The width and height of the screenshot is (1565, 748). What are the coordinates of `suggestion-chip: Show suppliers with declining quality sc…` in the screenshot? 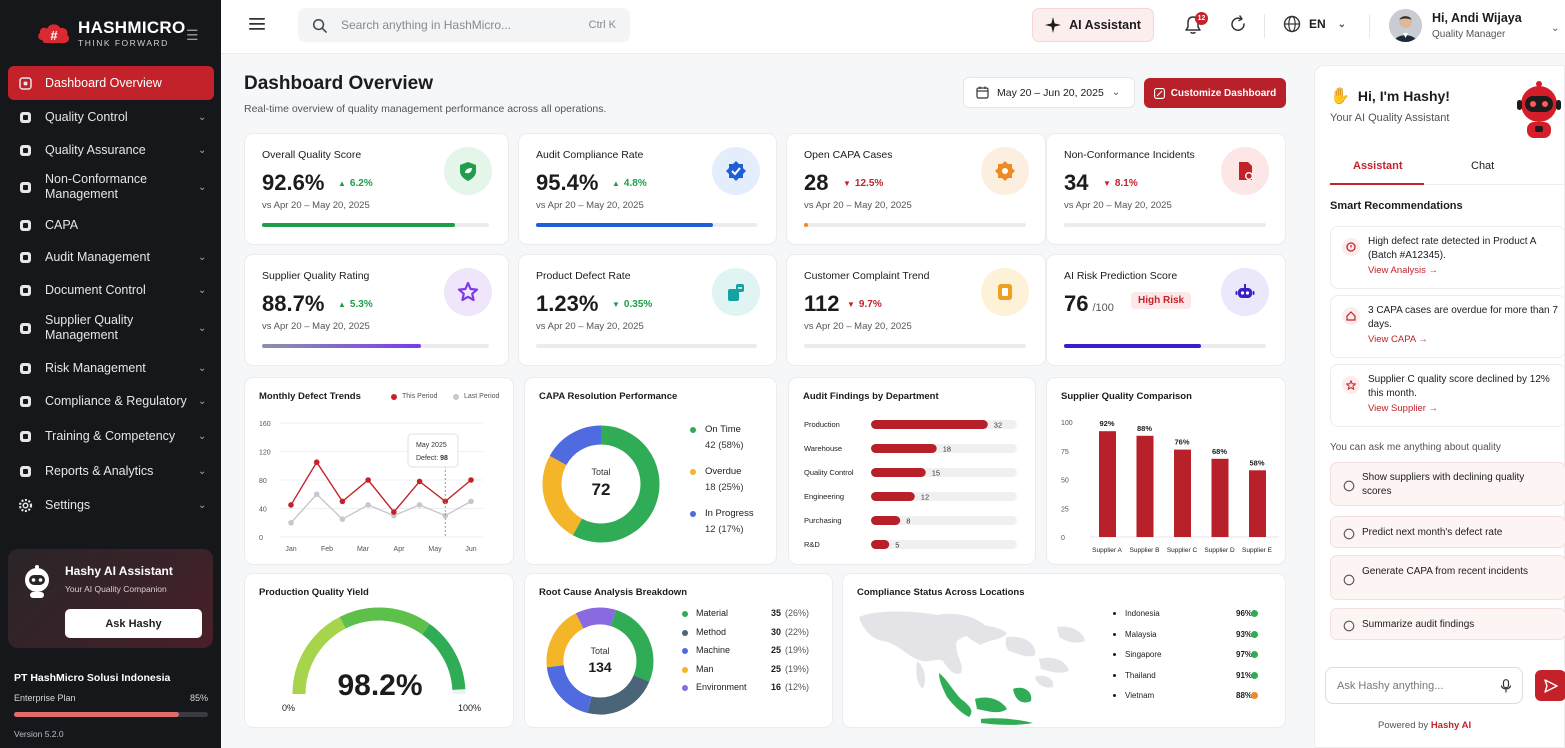 It's located at (1447, 484).